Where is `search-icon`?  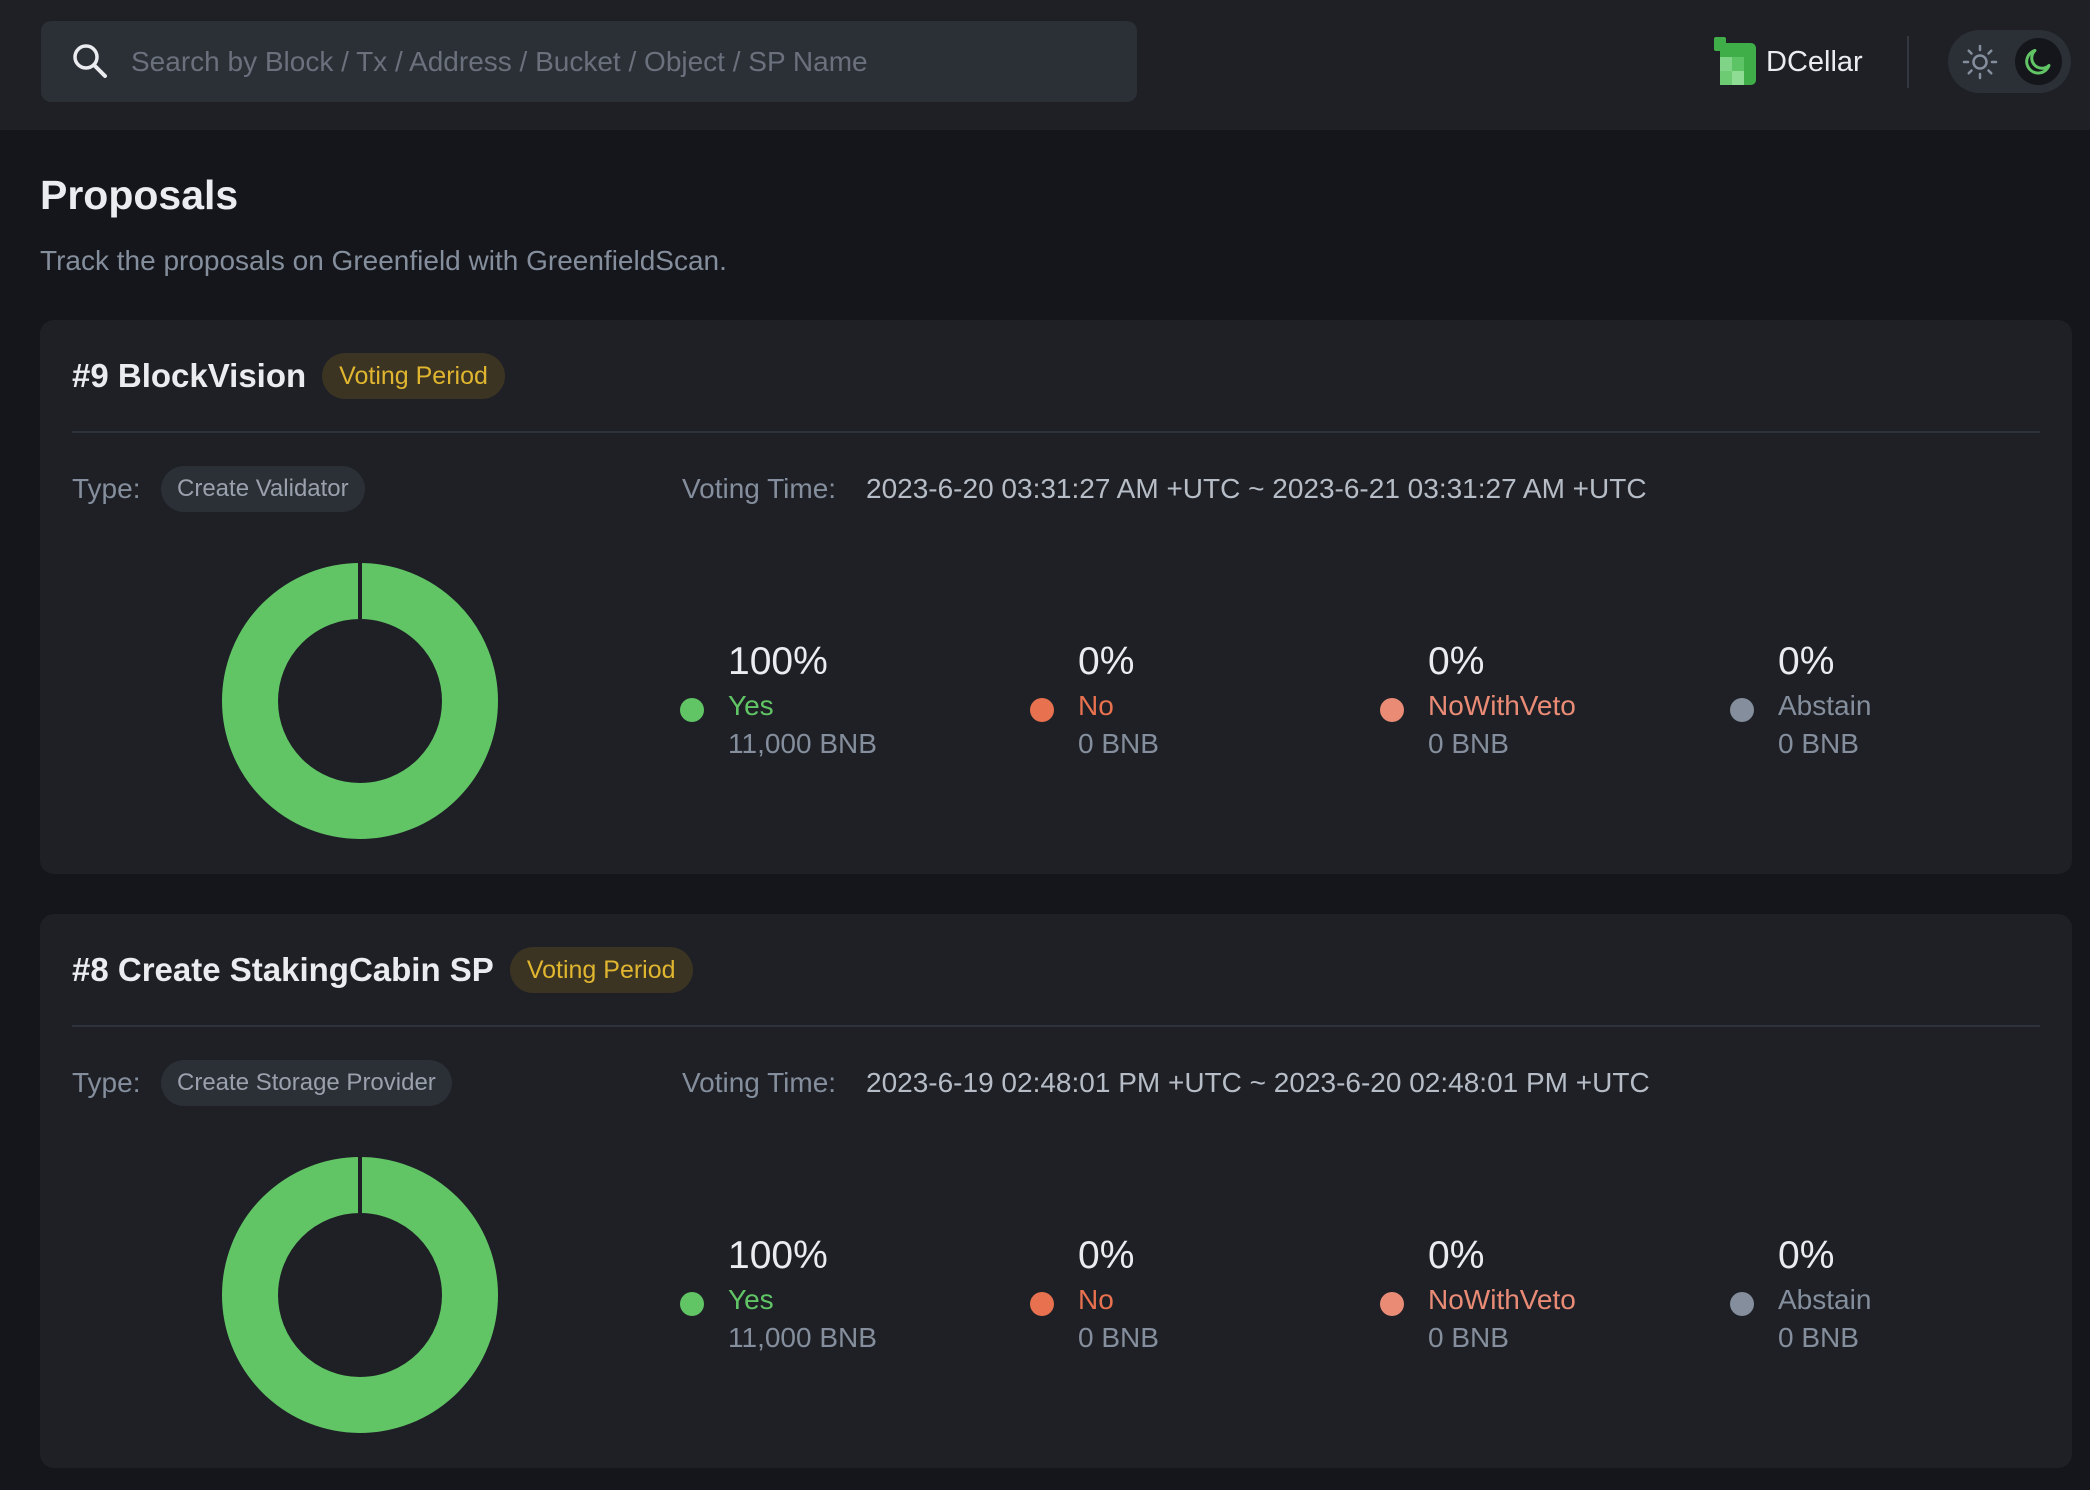
search-icon is located at coordinates (90, 61).